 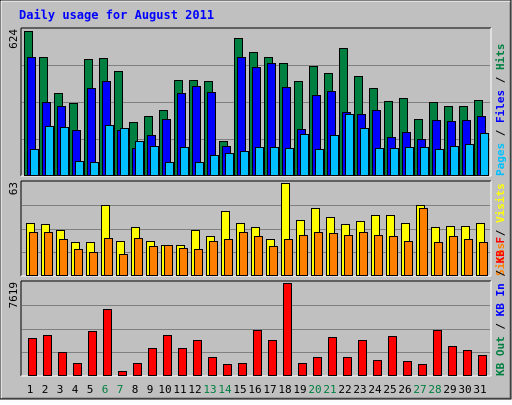 What do you see at coordinates (500, 57) in the screenshot?
I see `legend-item-hits: Hits` at bounding box center [500, 57].